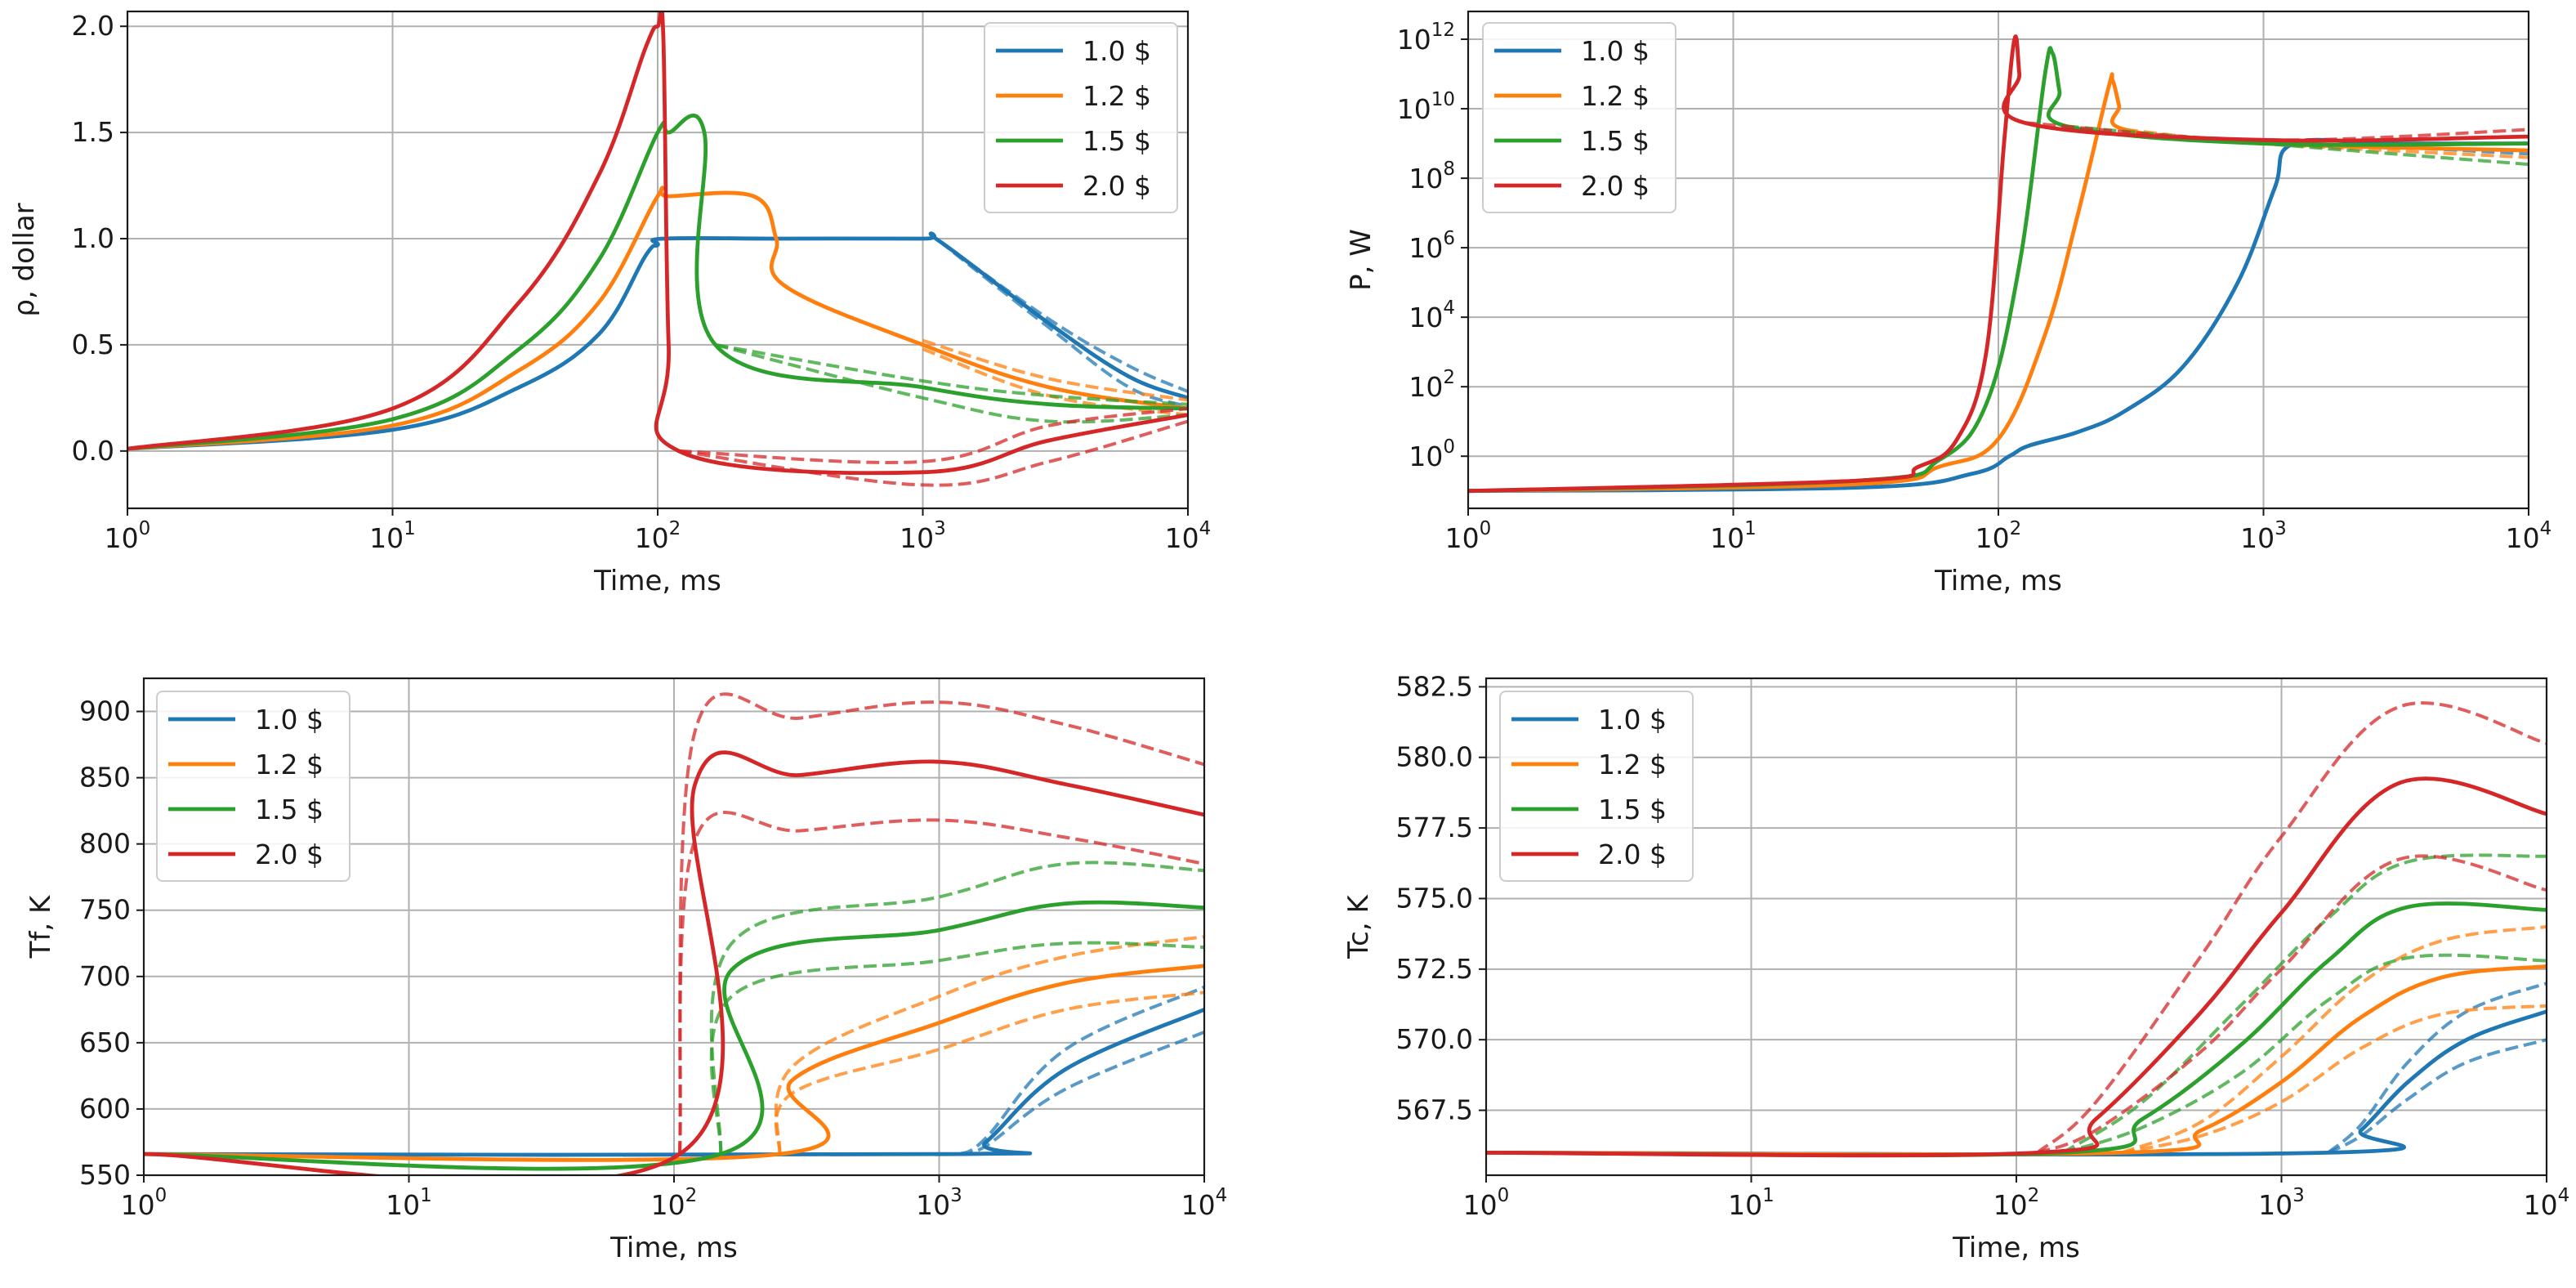  I want to click on y-tick-label: 10⁶, so click(1432, 246).